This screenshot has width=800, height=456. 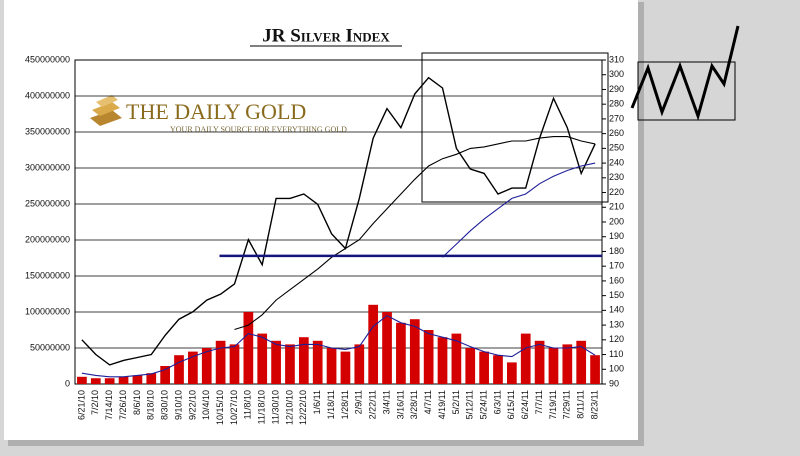 What do you see at coordinates (497, 402) in the screenshot?
I see `x-tick-label: 6/3/11` at bounding box center [497, 402].